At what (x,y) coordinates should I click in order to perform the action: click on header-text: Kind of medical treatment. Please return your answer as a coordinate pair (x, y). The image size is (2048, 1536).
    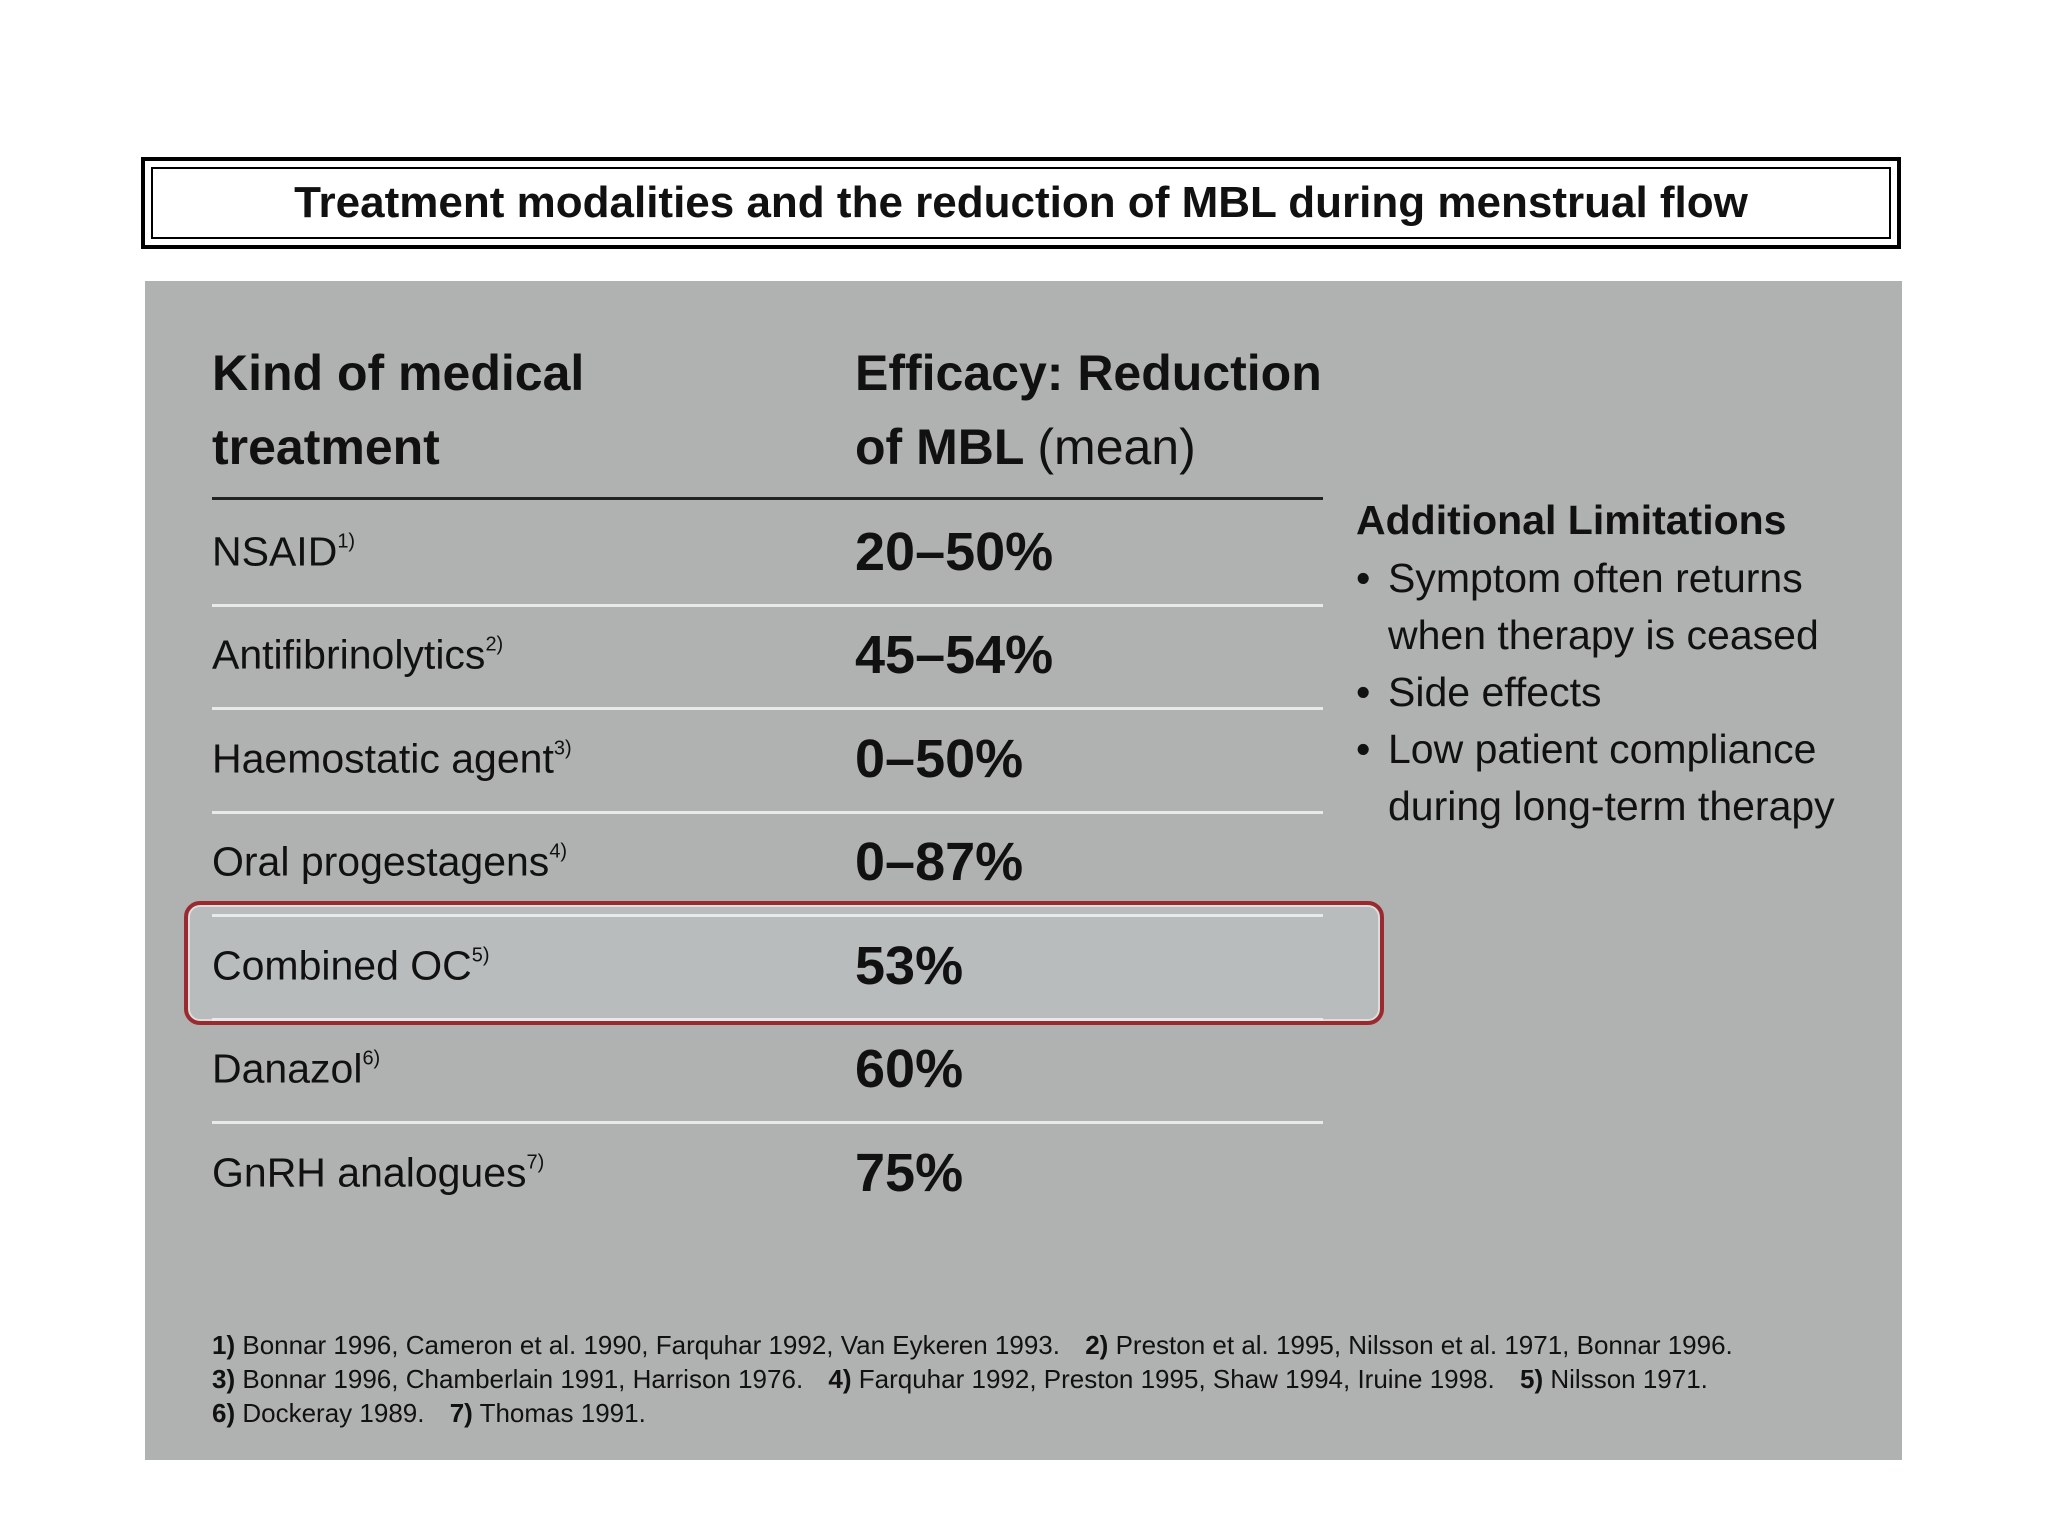
    Looking at the image, I should click on (398, 410).